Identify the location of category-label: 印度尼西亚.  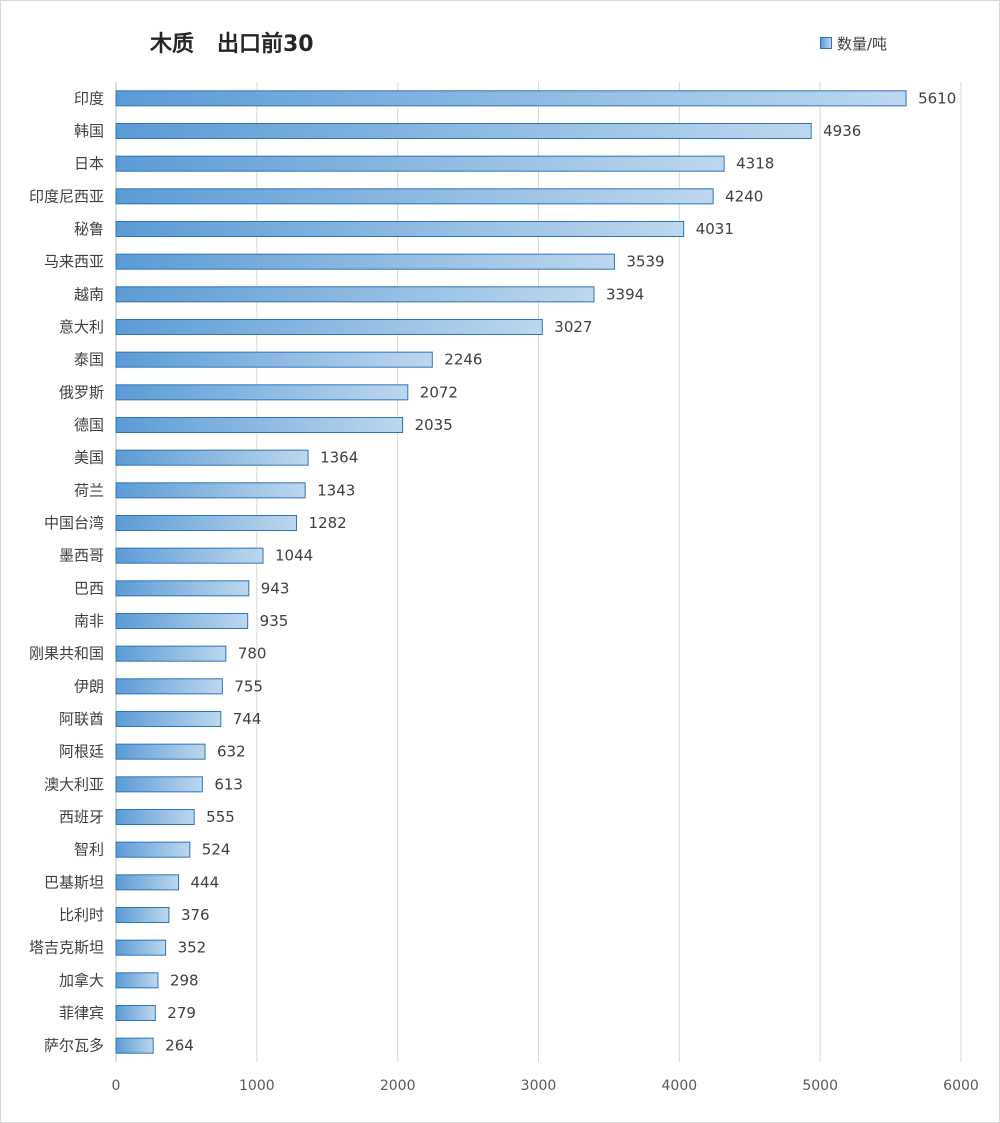
(66, 196).